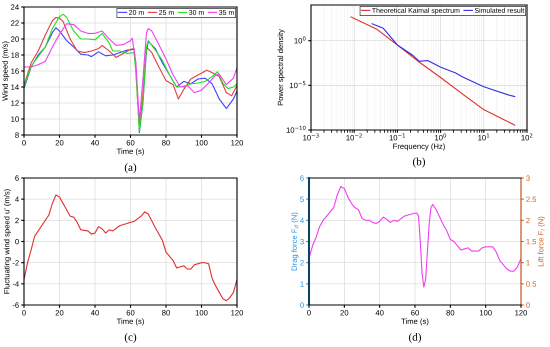  I want to click on text: (d), so click(415, 338).